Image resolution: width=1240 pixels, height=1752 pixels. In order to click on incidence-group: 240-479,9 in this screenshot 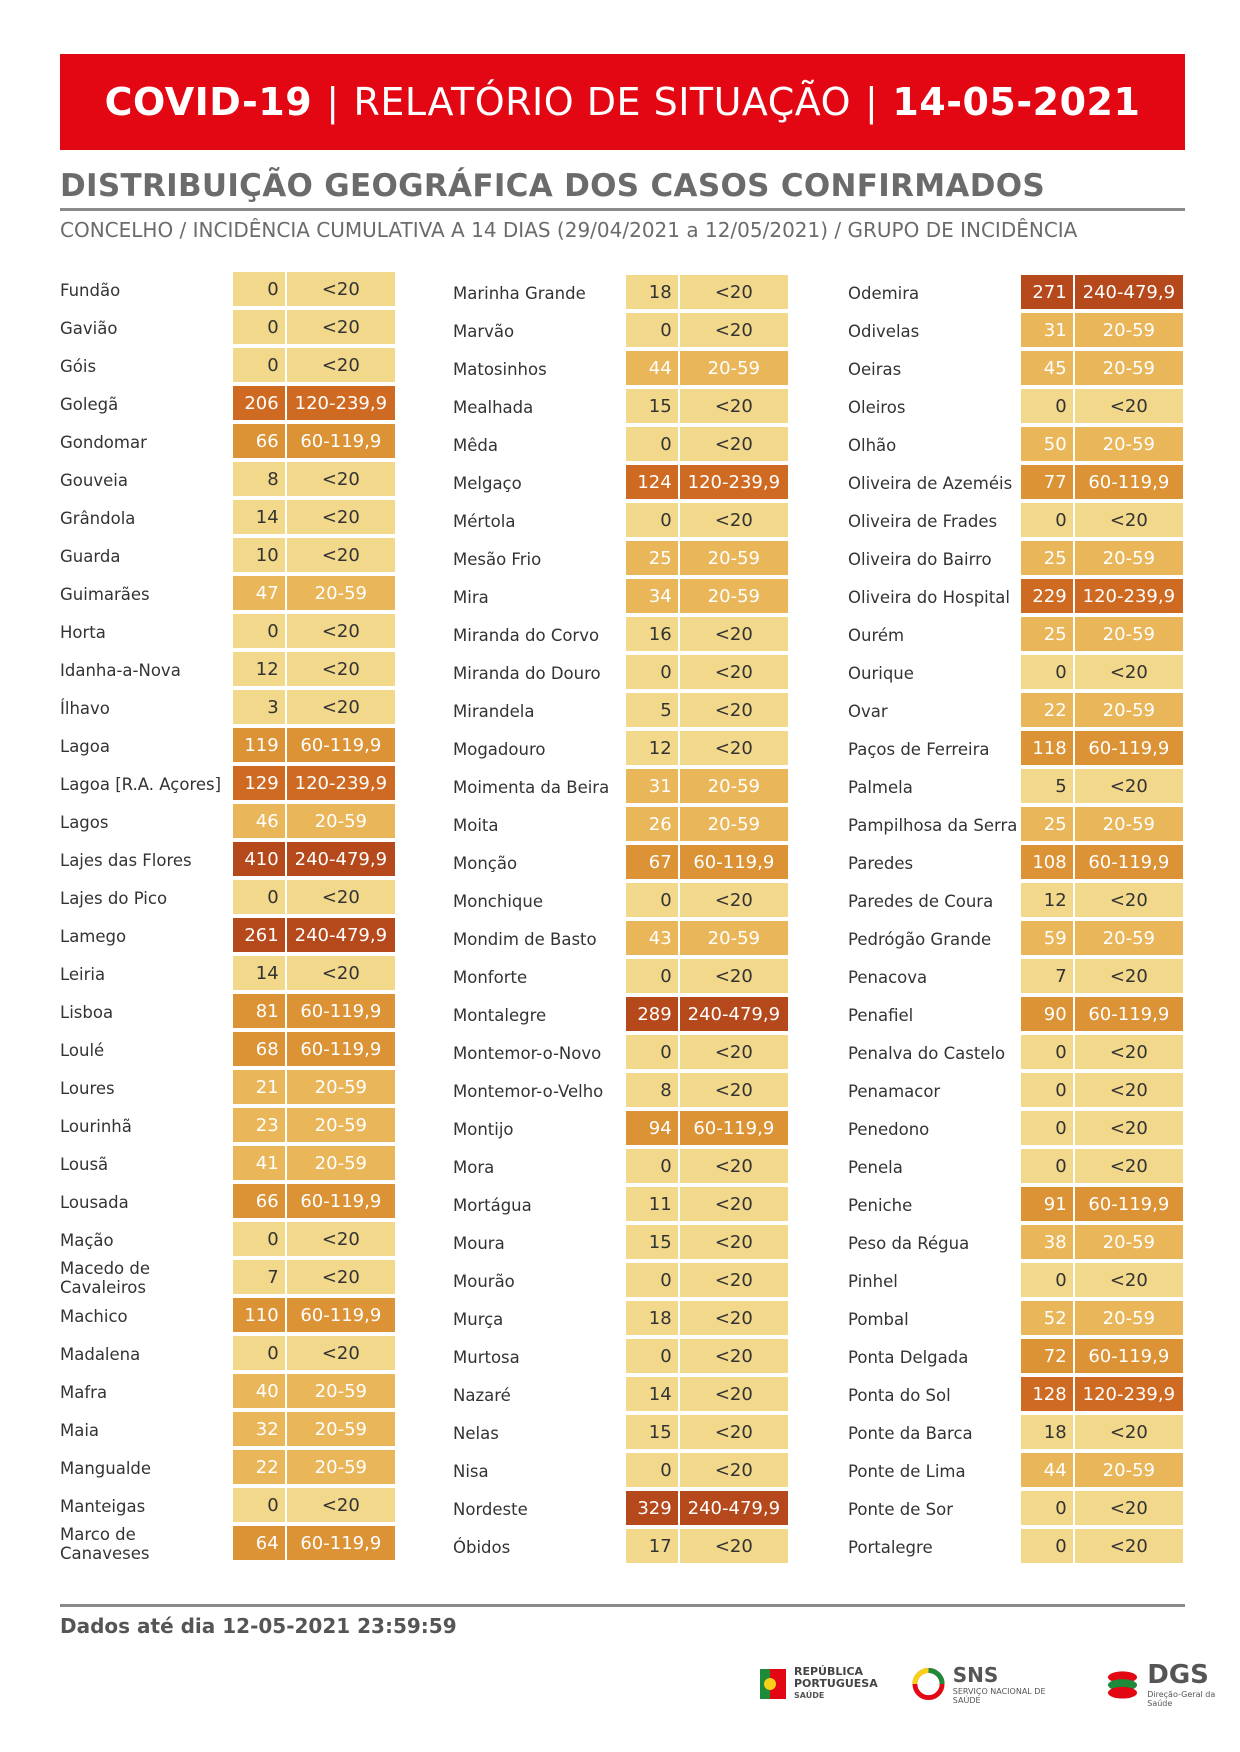, I will do `click(340, 860)`.